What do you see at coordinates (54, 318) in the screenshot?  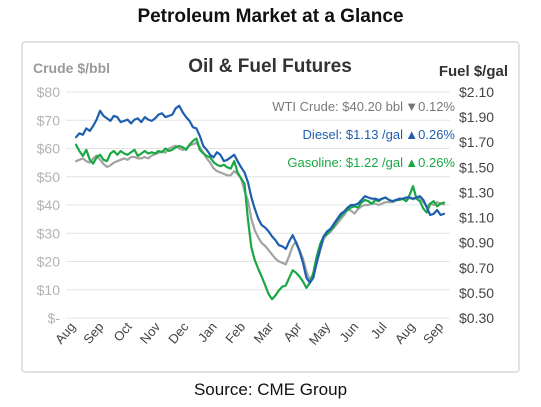 I see `left-tick-label: $-` at bounding box center [54, 318].